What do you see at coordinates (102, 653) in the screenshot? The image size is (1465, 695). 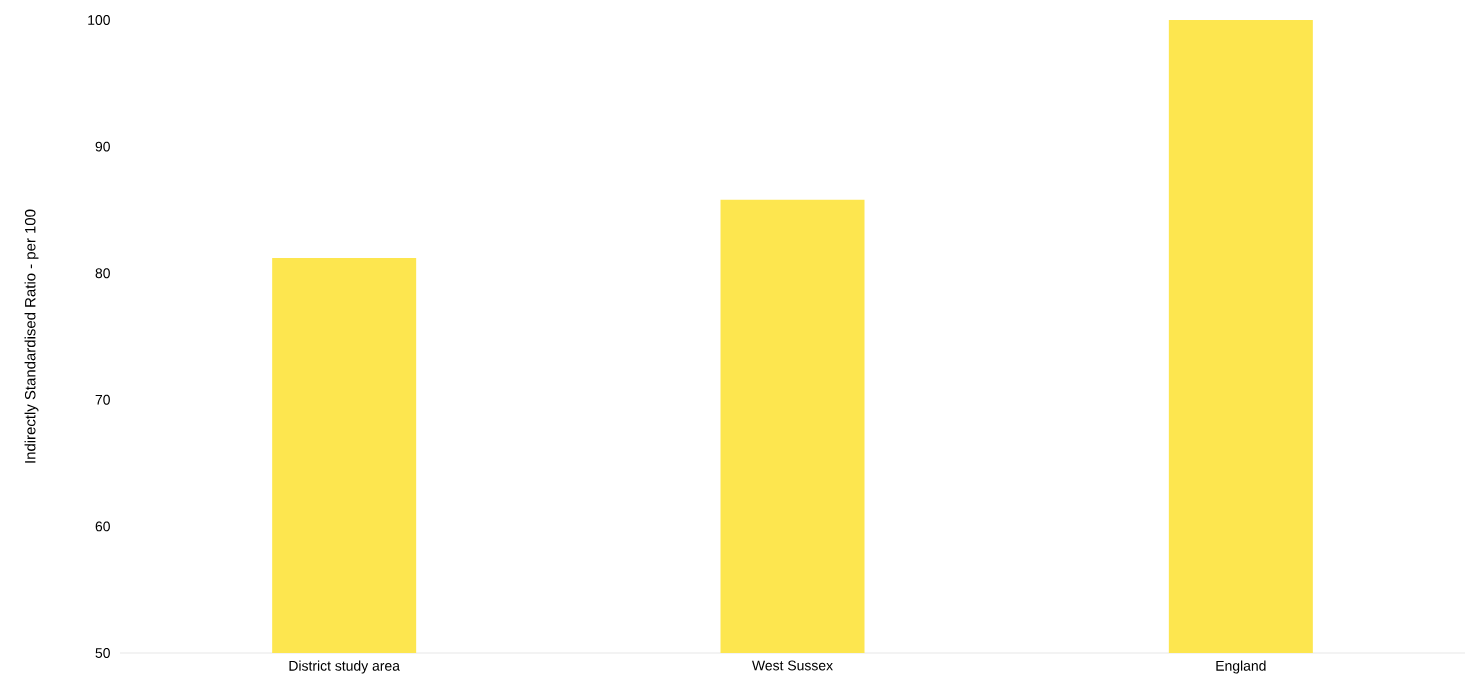 I see `y-tick-label: 50` at bounding box center [102, 653].